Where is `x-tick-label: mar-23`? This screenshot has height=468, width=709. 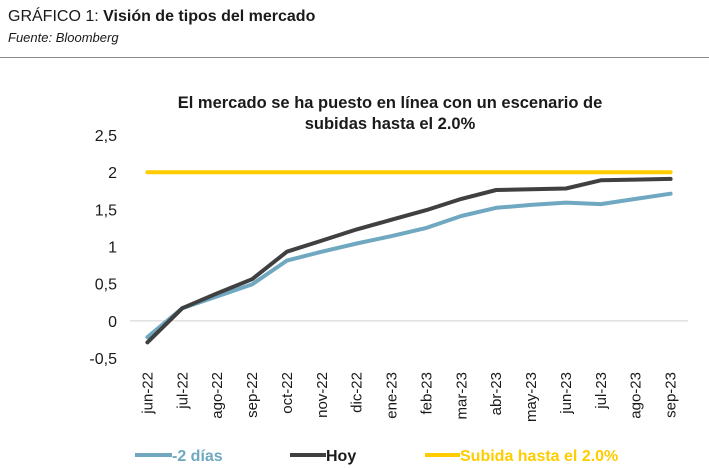 x-tick-label: mar-23 is located at coordinates (461, 396).